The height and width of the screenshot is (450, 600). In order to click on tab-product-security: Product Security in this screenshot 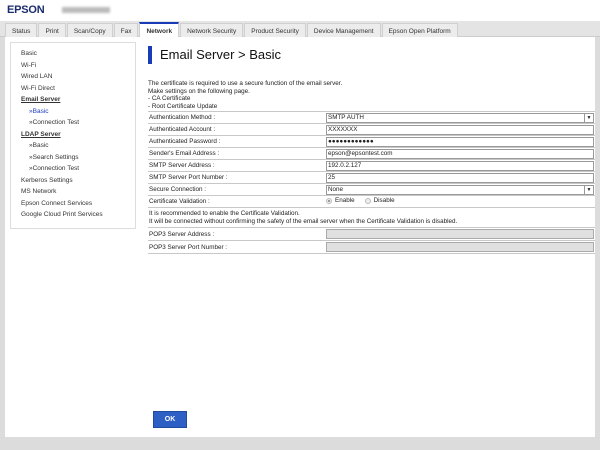, I will do `click(275, 30)`.